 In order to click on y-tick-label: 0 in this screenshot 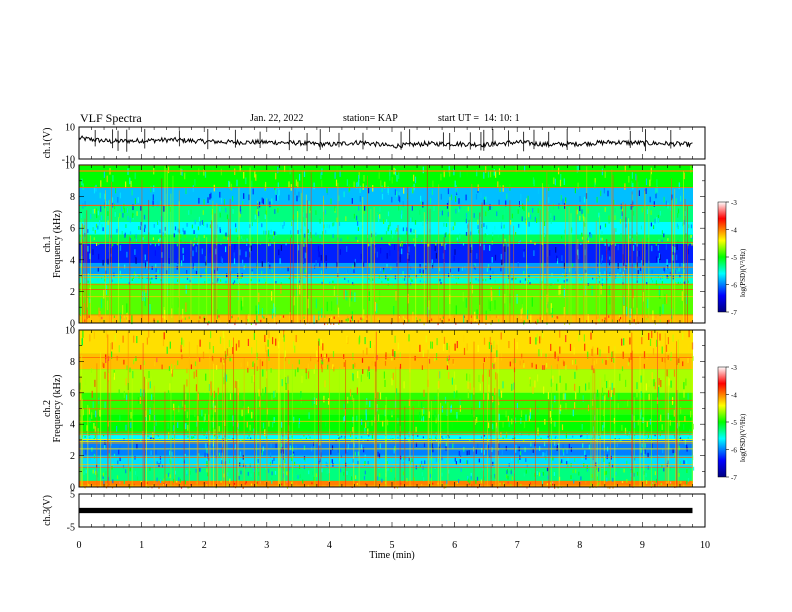, I will do `click(72, 488)`.